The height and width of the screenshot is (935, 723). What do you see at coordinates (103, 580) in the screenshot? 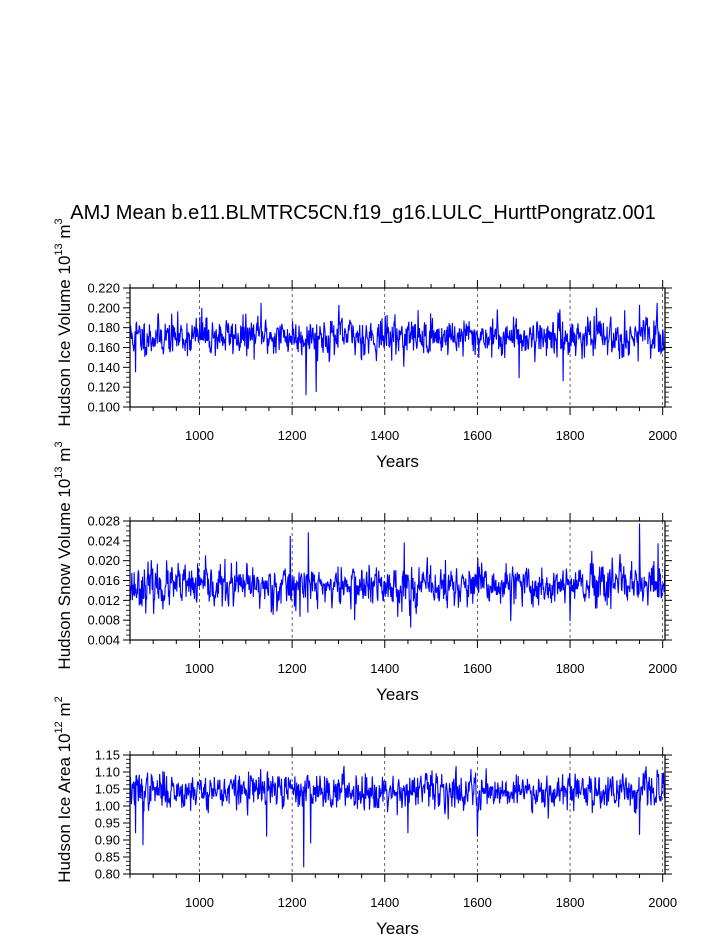
I see `ytick-label: 0.016` at bounding box center [103, 580].